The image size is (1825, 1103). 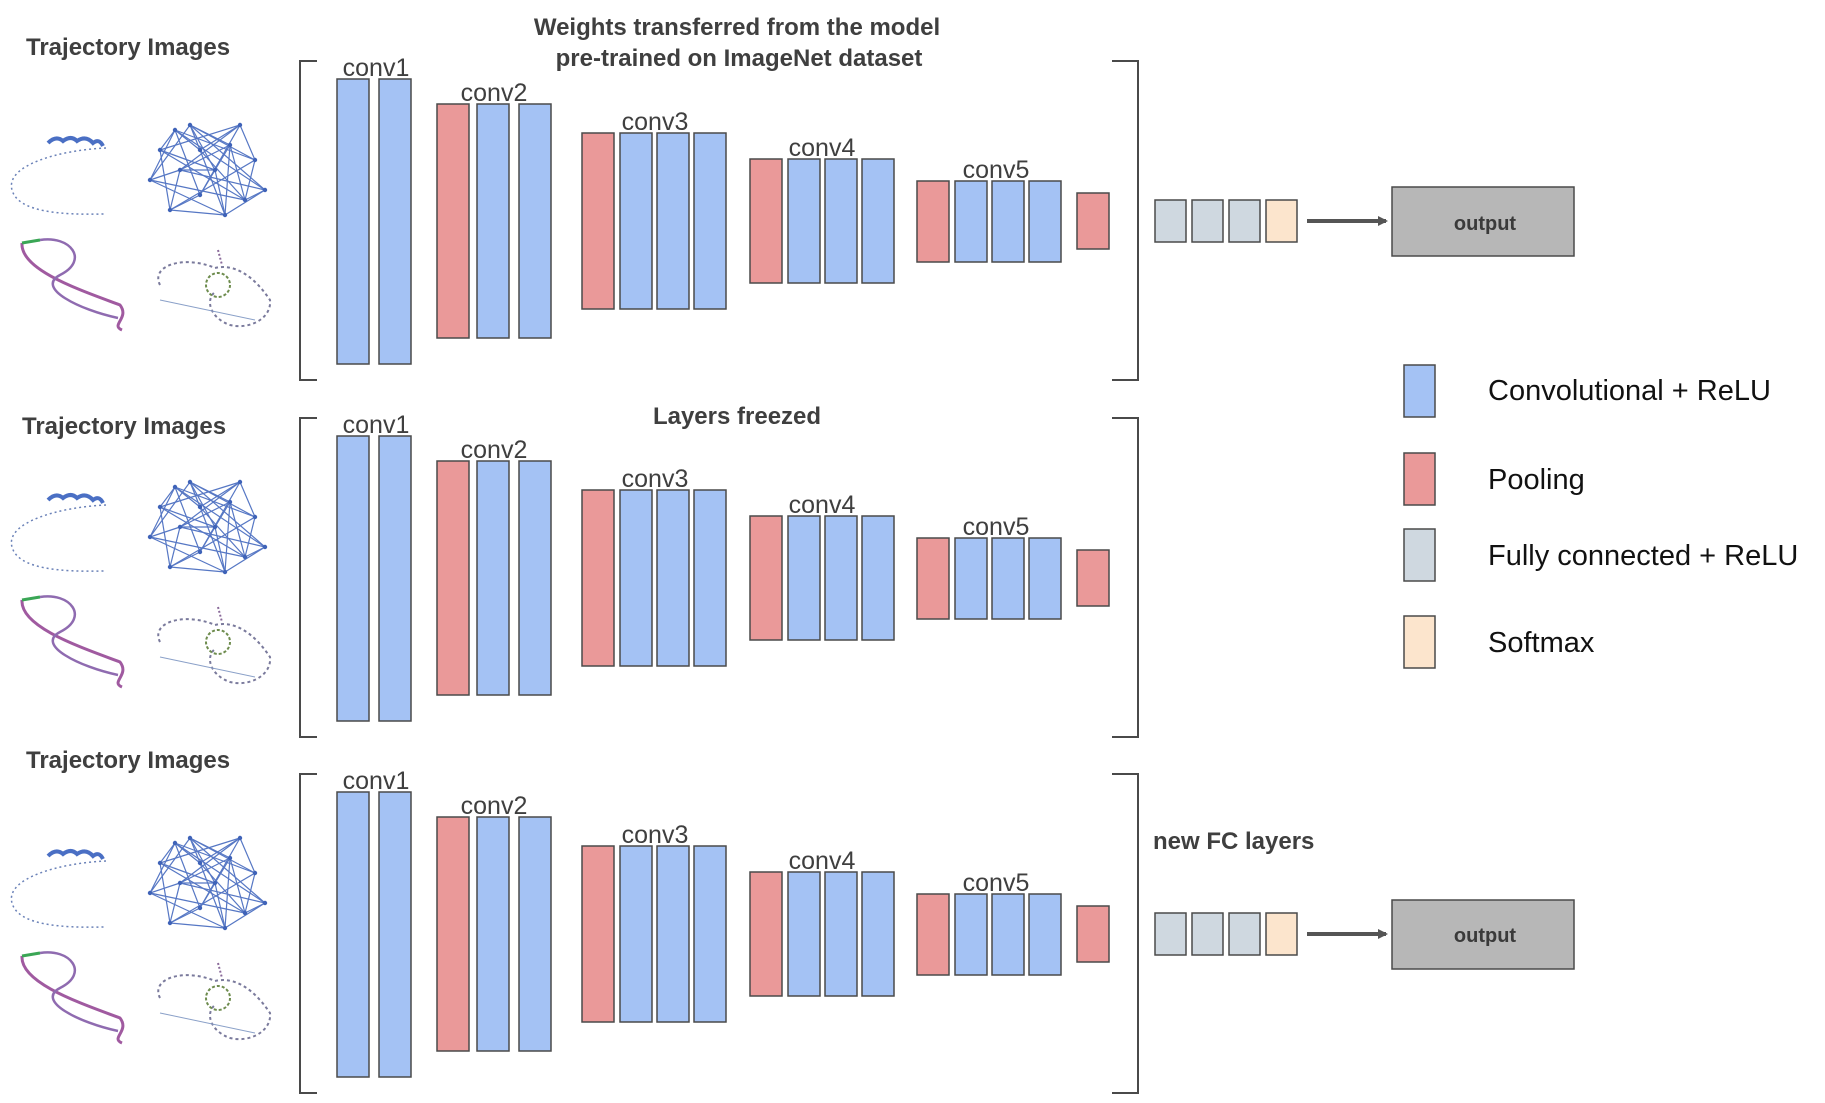 I want to click on legend-label-softmax: Softmax, so click(x=1541, y=643).